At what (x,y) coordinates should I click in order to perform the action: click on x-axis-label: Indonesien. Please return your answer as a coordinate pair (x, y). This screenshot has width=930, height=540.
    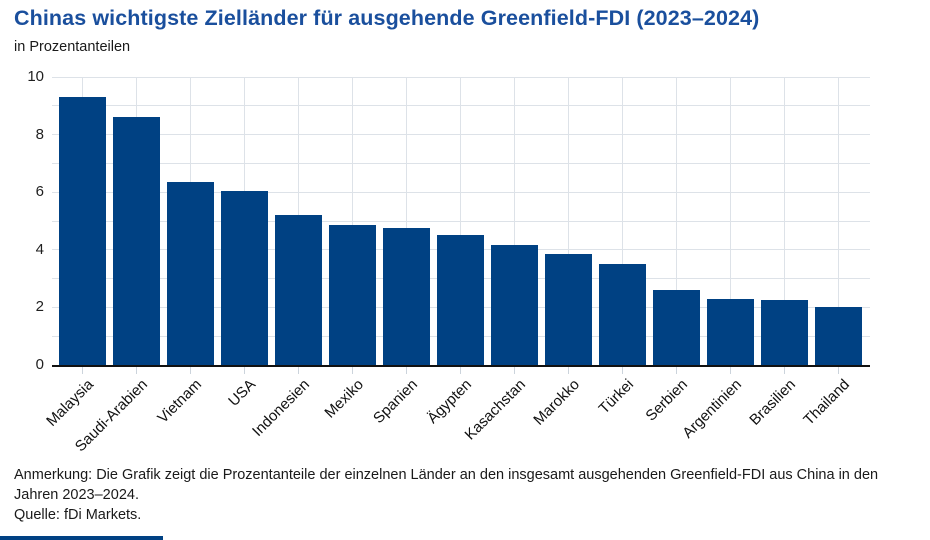
    Looking at the image, I should click on (281, 408).